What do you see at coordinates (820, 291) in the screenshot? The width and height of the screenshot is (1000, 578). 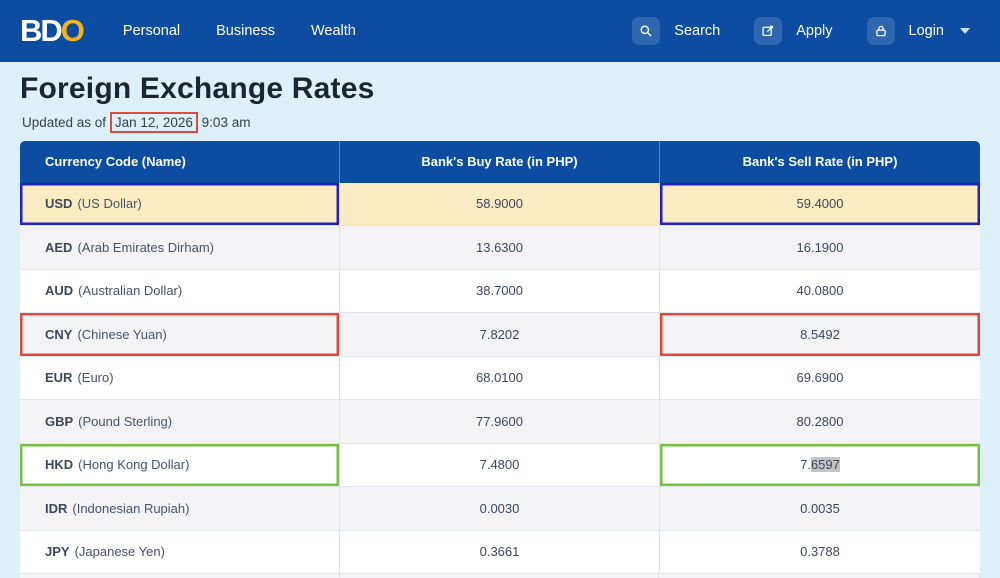 I see `sell-rate-cell: 40.0800` at bounding box center [820, 291].